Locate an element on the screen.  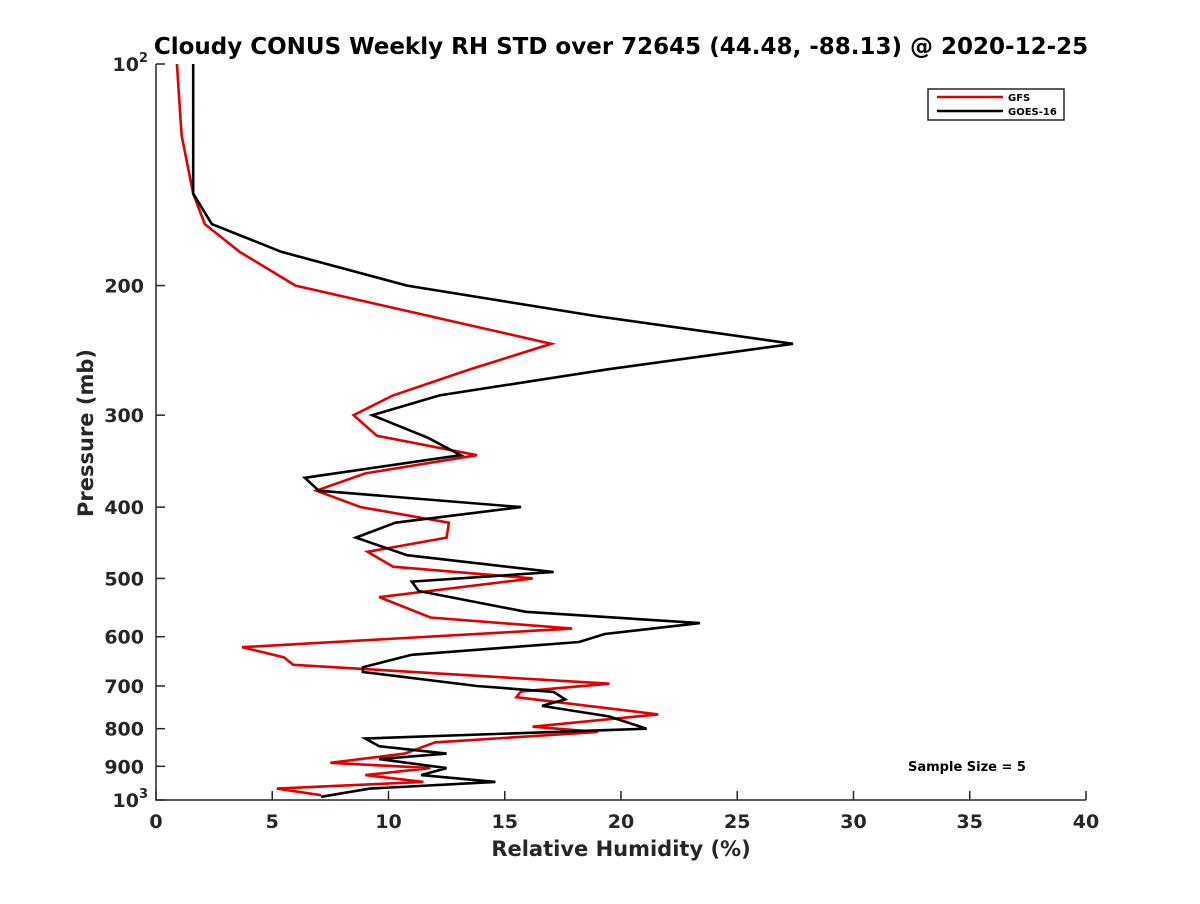
y-tick-exponent: 2 is located at coordinates (143, 58).